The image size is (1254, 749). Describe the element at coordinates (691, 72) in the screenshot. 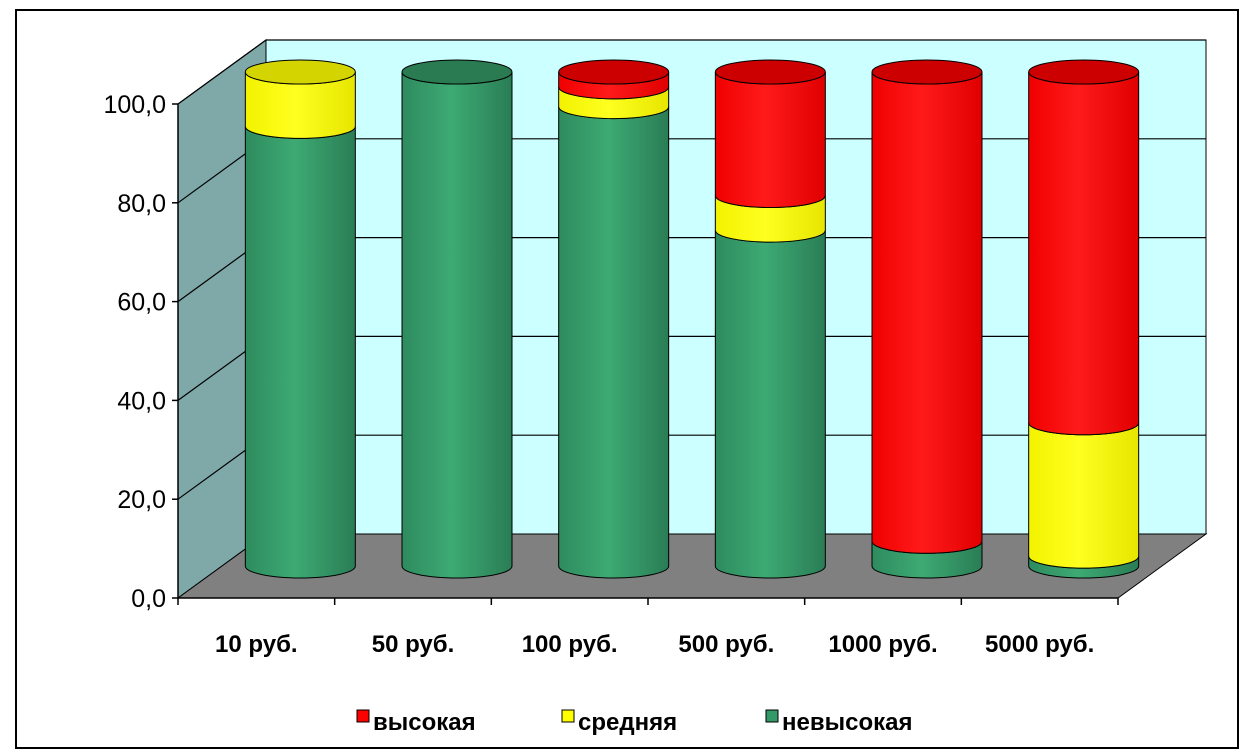

I see `gridline` at that location.